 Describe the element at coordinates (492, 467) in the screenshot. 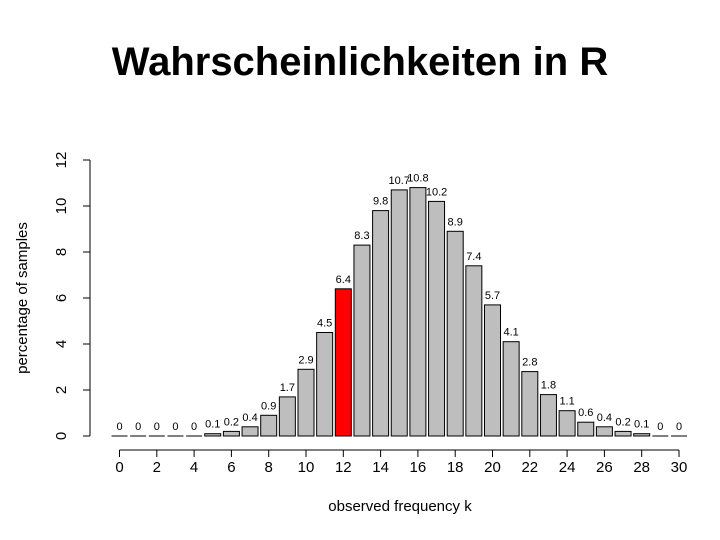

I see `x-tick-label: 20` at that location.